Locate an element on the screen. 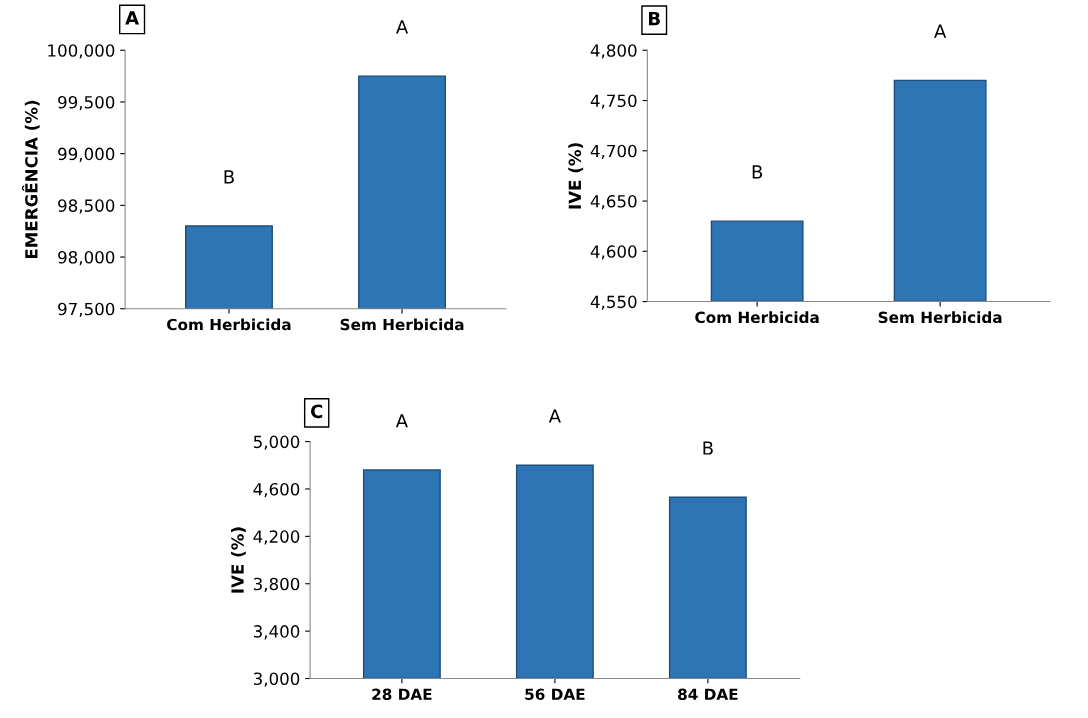  x-tick-label: 84 DAE is located at coordinates (708, 694).